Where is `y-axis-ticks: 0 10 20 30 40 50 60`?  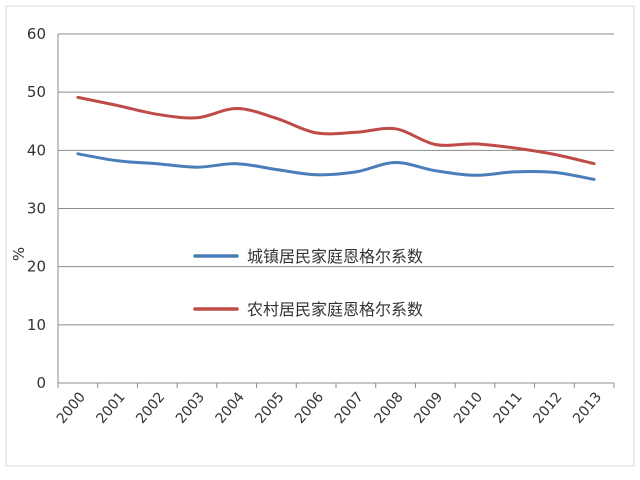
y-axis-ticks: 0 10 20 30 40 50 60 is located at coordinates (36, 208).